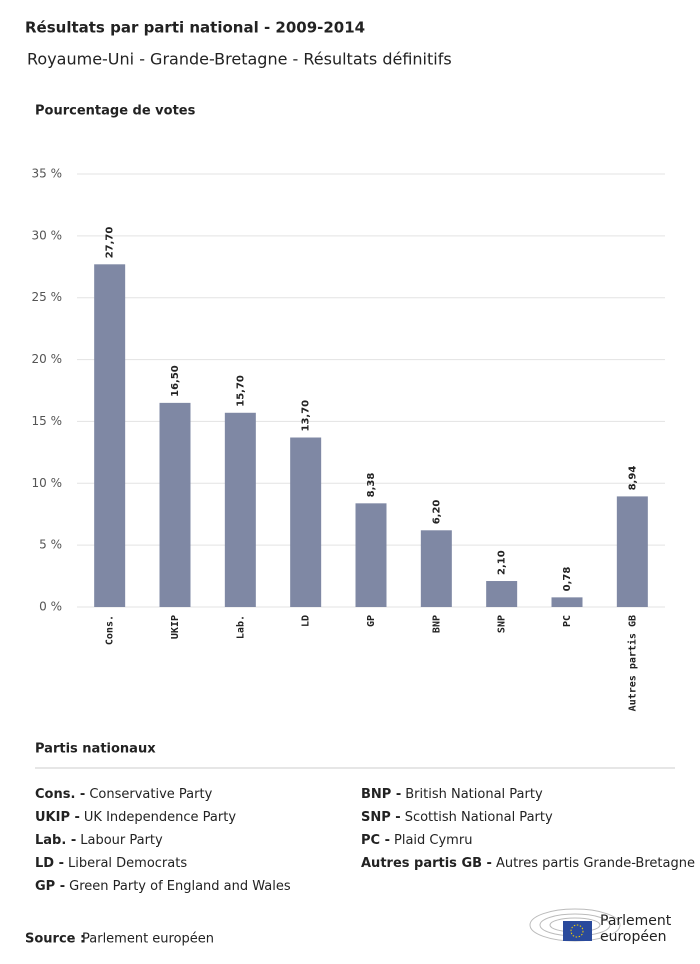 Image resolution: width=700 pixels, height=964 pixels. What do you see at coordinates (474, 794) in the screenshot?
I see `legend-name: British National Party` at bounding box center [474, 794].